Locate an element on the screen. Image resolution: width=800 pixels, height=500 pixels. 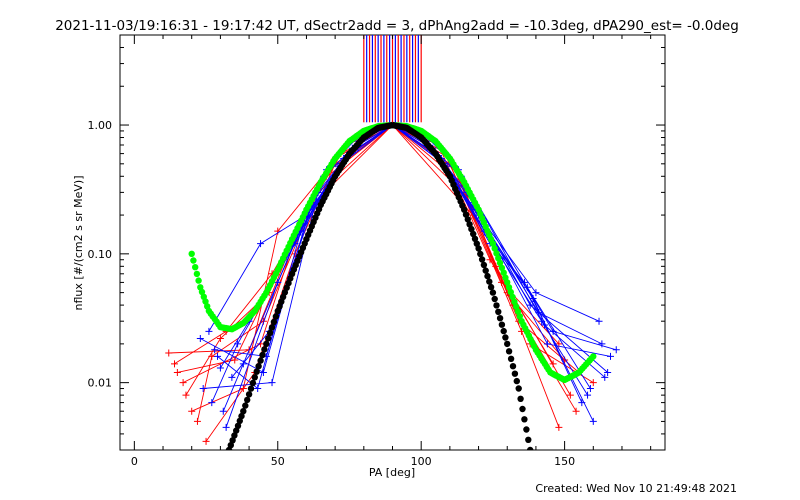
x-tick-label: 50 is located at coordinates (278, 461).